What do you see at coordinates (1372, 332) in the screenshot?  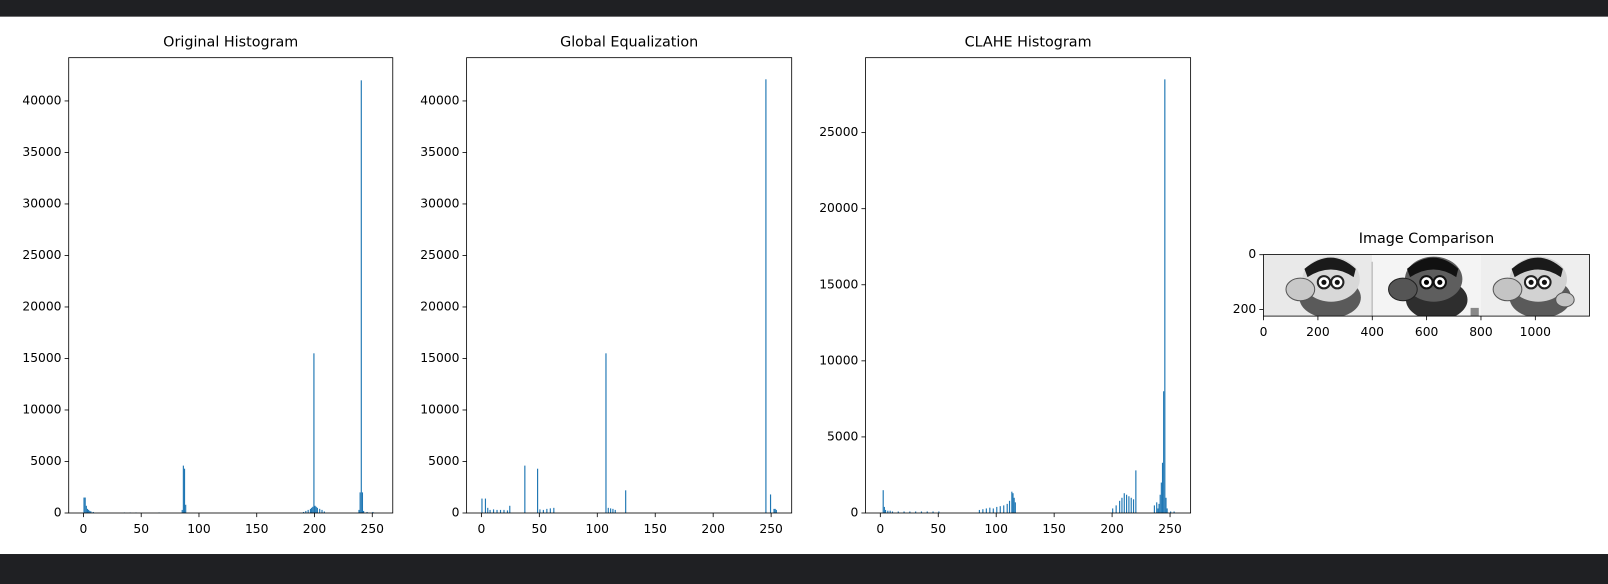 I see `x-tick-label: 400` at bounding box center [1372, 332].